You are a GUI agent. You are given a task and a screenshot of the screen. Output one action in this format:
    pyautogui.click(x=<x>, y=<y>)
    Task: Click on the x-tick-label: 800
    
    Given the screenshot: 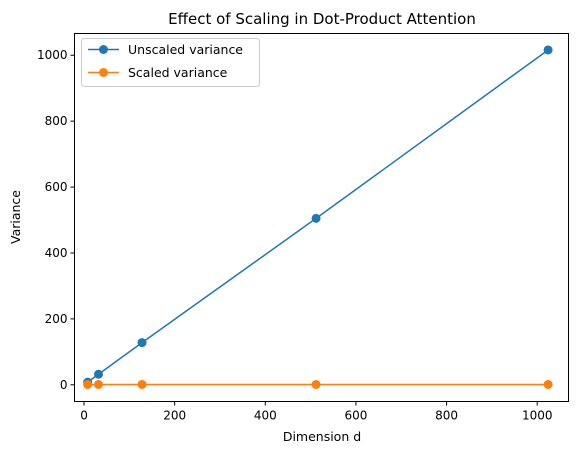 What is the action you would take?
    pyautogui.click(x=446, y=416)
    